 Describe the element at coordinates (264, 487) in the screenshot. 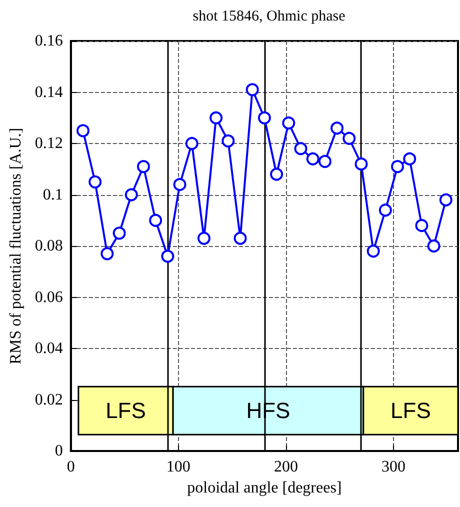

I see `x-axis-title: poloidal angle [degrees]` at that location.